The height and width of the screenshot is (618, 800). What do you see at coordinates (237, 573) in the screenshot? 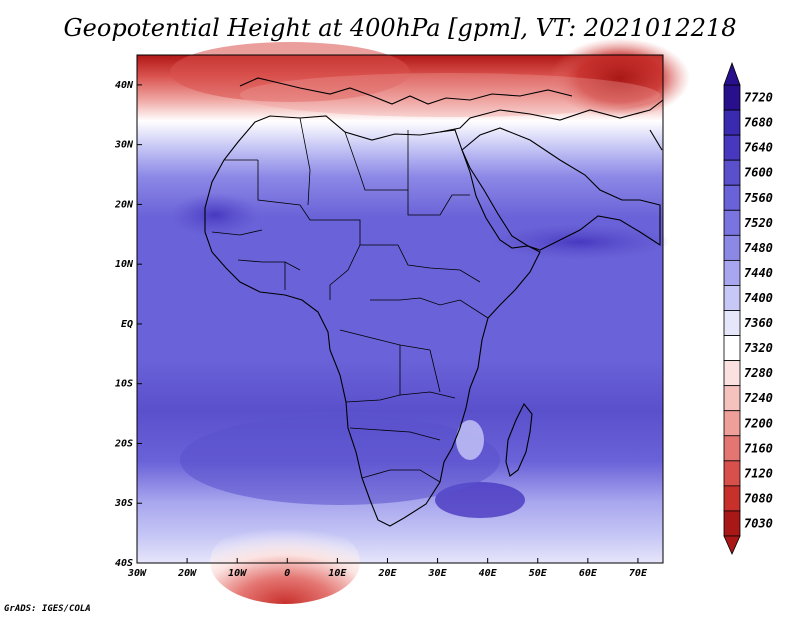
I see `lon-tick-label: 10W` at bounding box center [237, 573].